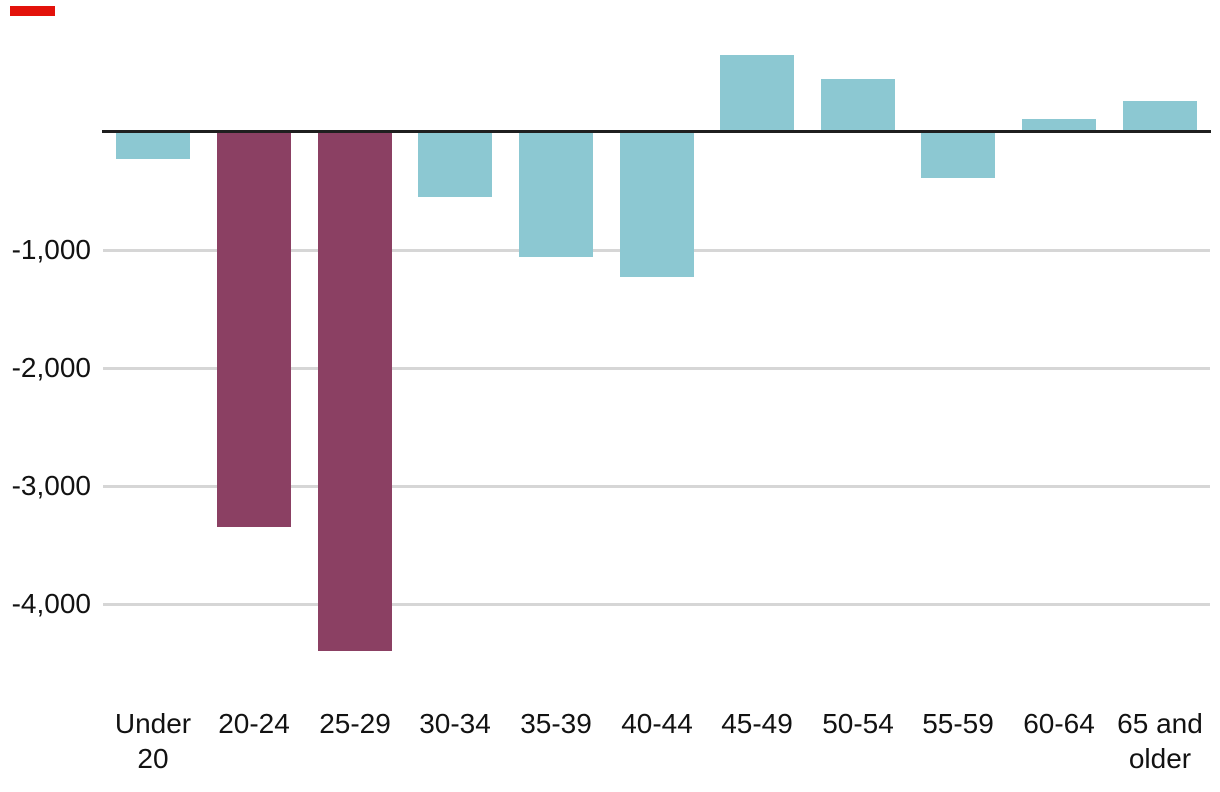  I want to click on x-axis-tick-label-20-24: 20-24, so click(254, 723).